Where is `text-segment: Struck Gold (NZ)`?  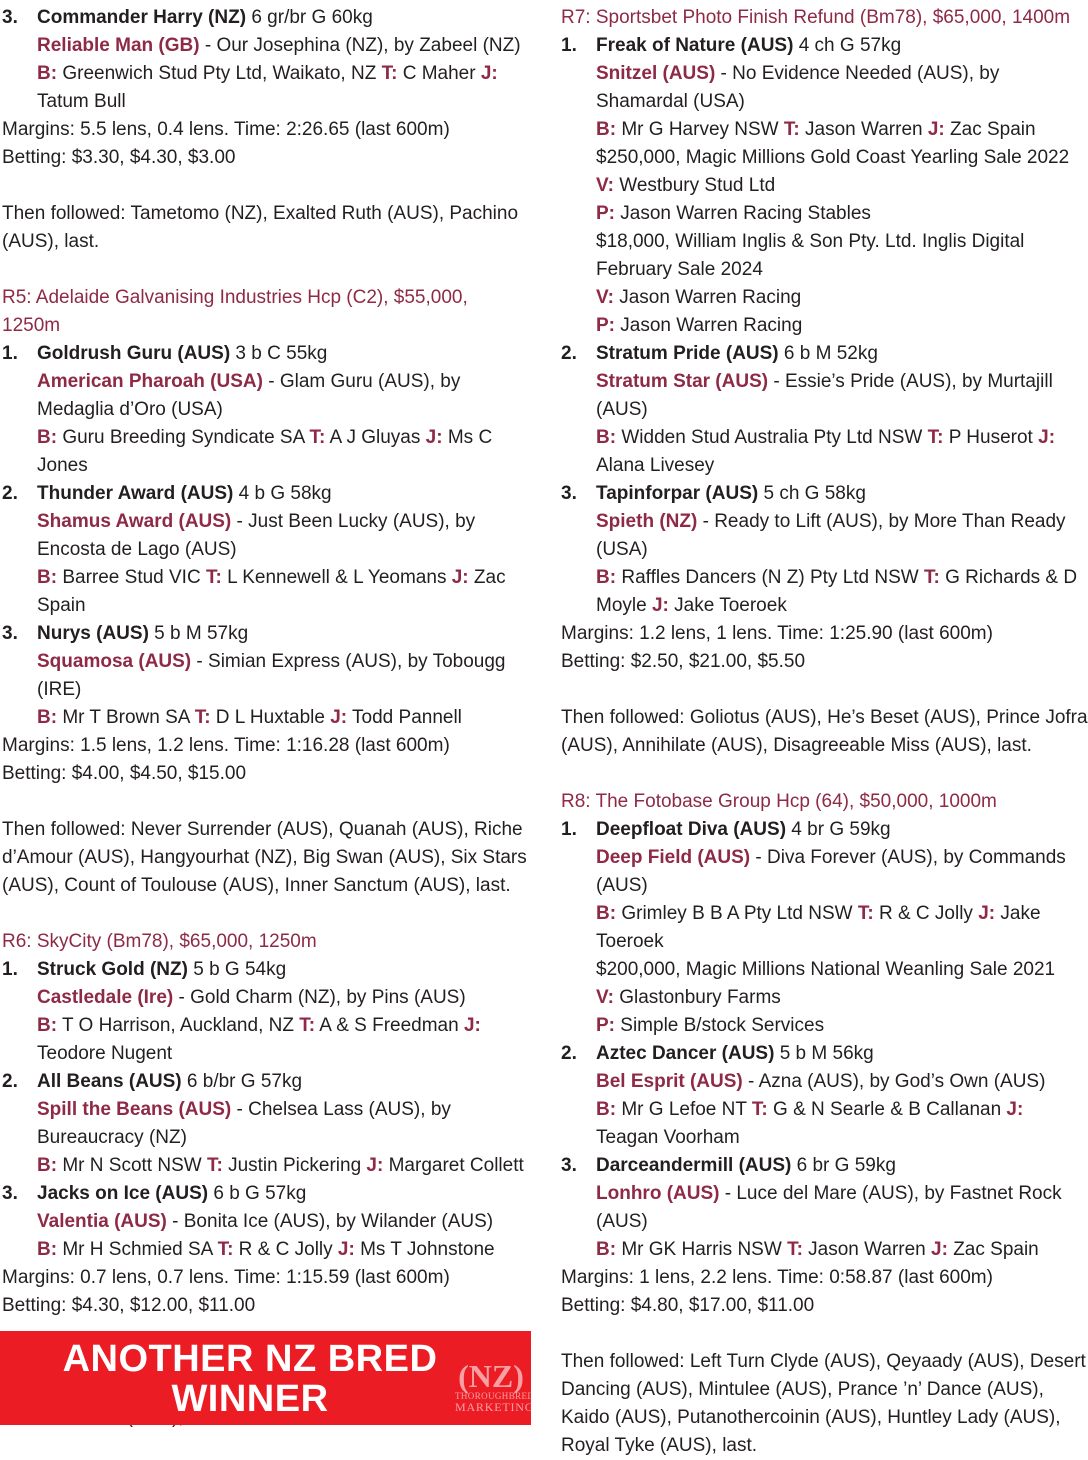 text-segment: Struck Gold (NZ) is located at coordinates (112, 969).